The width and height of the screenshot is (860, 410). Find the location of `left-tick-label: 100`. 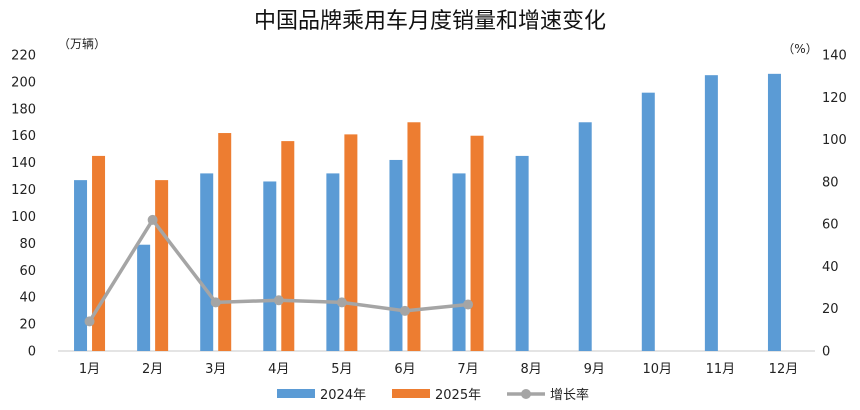

left-tick-label: 100 is located at coordinates (23, 217).